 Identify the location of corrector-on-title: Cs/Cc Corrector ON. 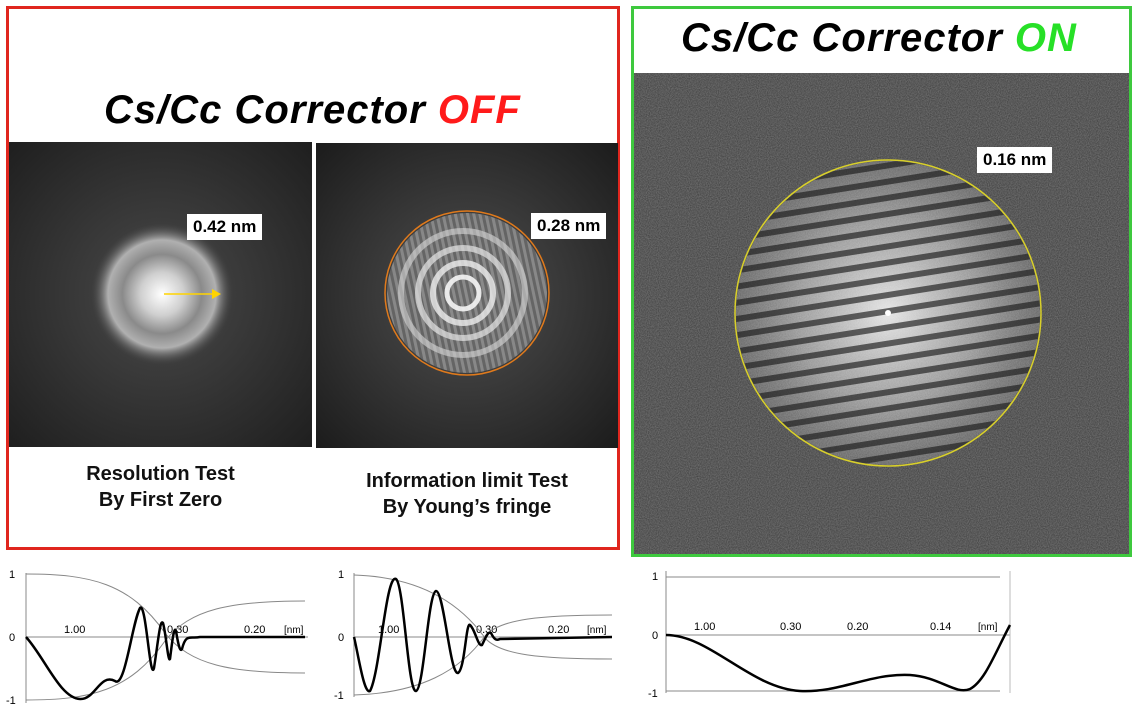
(879, 38).